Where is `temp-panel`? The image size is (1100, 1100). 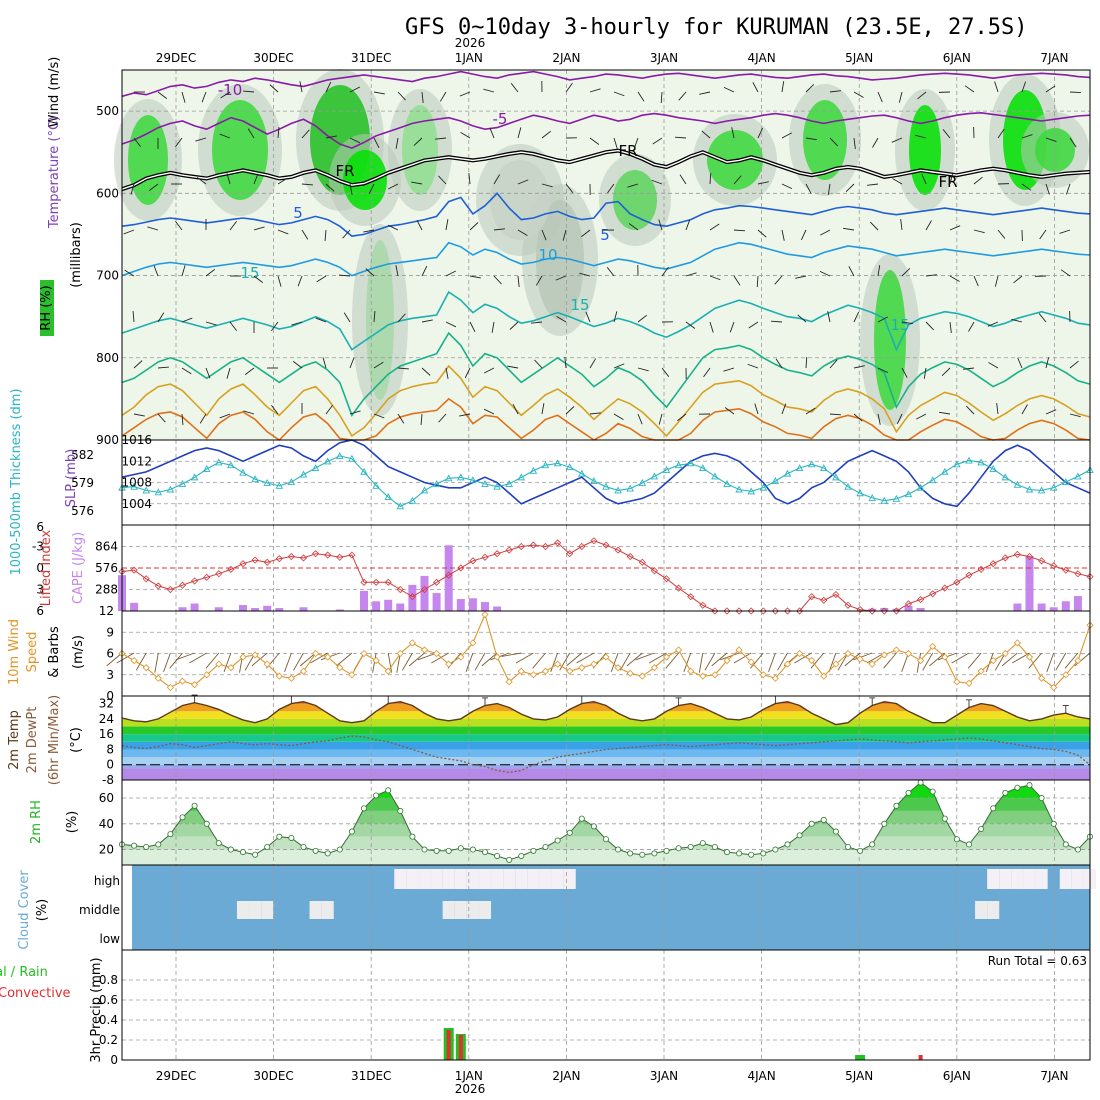 temp-panel is located at coordinates (606, 737).